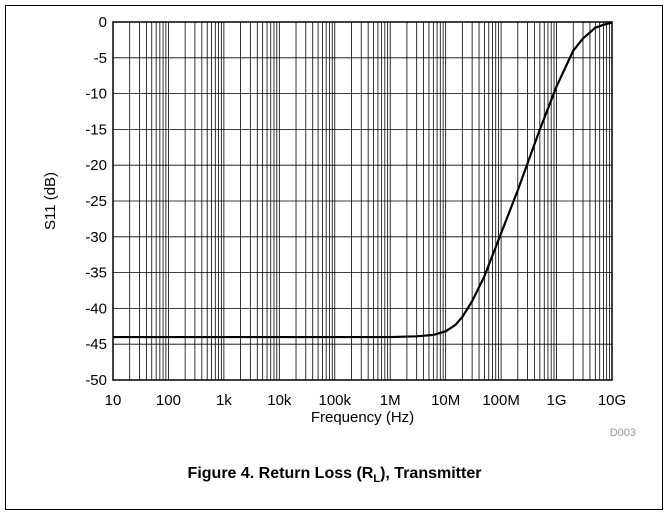 This screenshot has height=515, width=669. Describe the element at coordinates (168, 400) in the screenshot. I see `x-tick-label: 100` at that location.